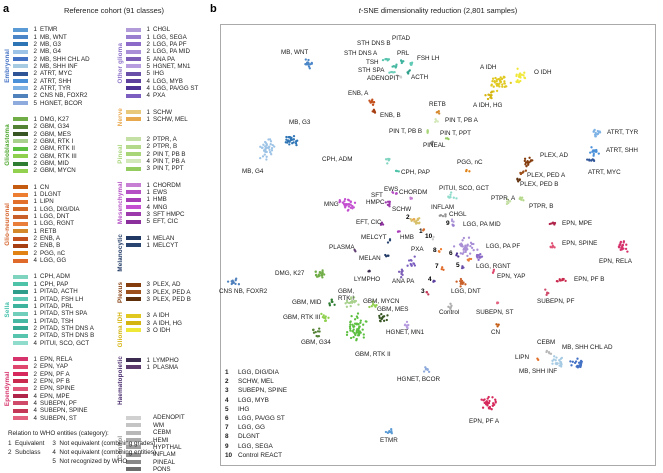 The width and height of the screenshot is (663, 473). Describe the element at coordinates (67, 336) in the screenshot. I see `legend-item-name: PITAD, STH DNS B` at that location.